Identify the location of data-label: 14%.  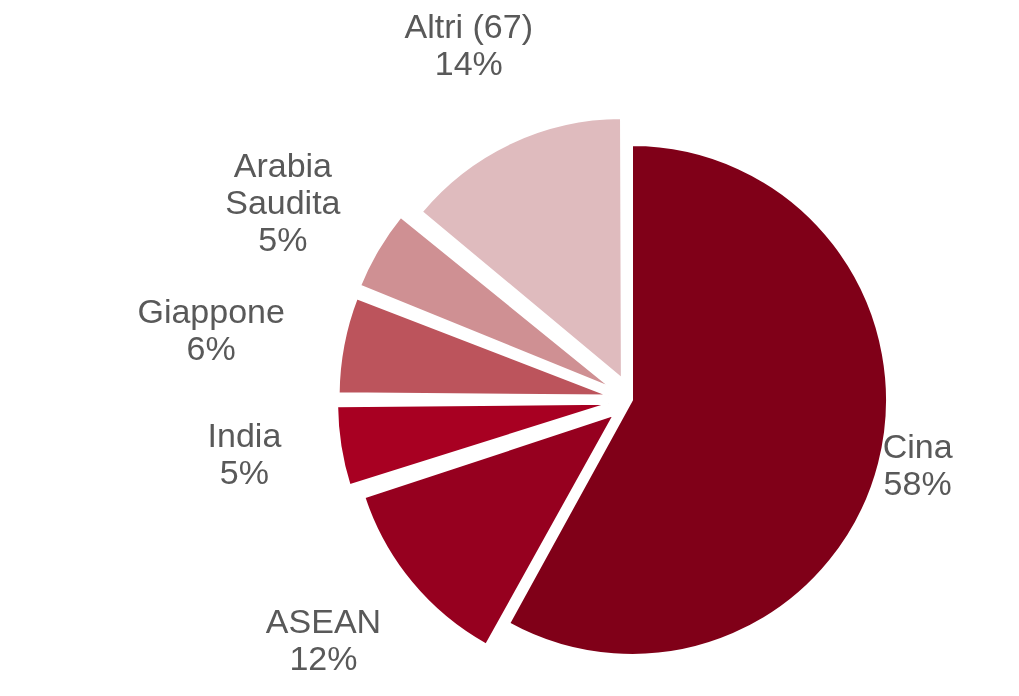
(468, 63).